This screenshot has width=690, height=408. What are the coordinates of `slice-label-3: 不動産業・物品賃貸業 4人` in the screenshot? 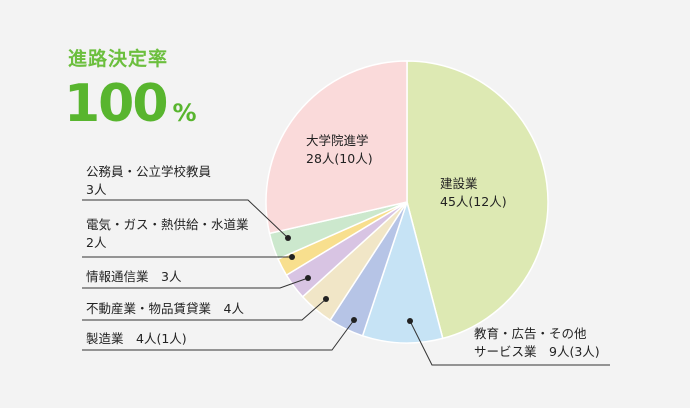 It's located at (165, 308).